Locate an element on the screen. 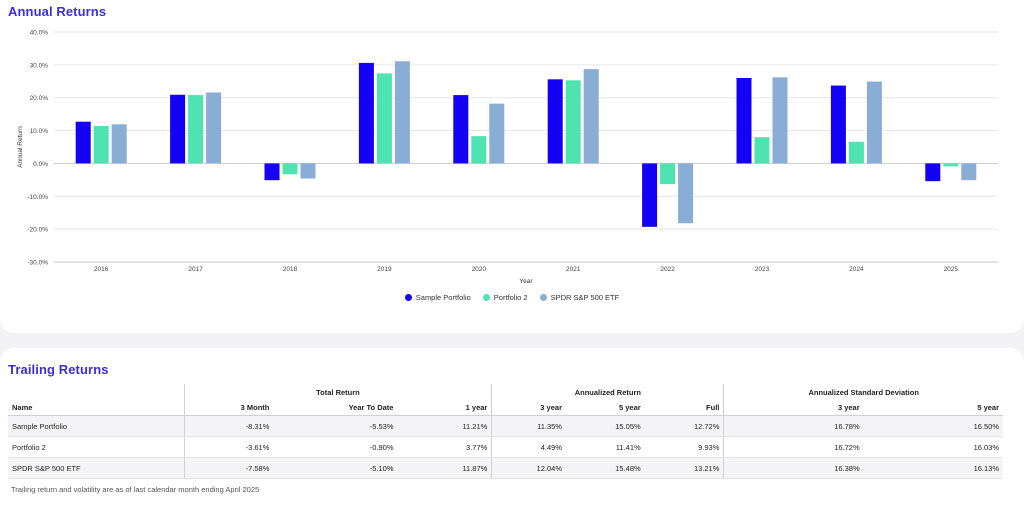 The image size is (1024, 512). cell-value: 11.41% is located at coordinates (605, 447).